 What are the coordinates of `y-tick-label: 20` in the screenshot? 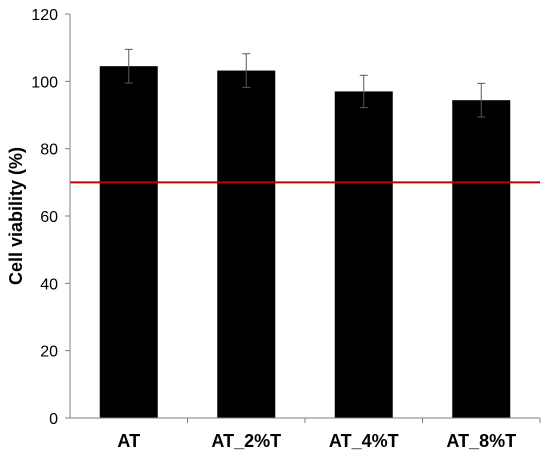 It's located at (49, 352).